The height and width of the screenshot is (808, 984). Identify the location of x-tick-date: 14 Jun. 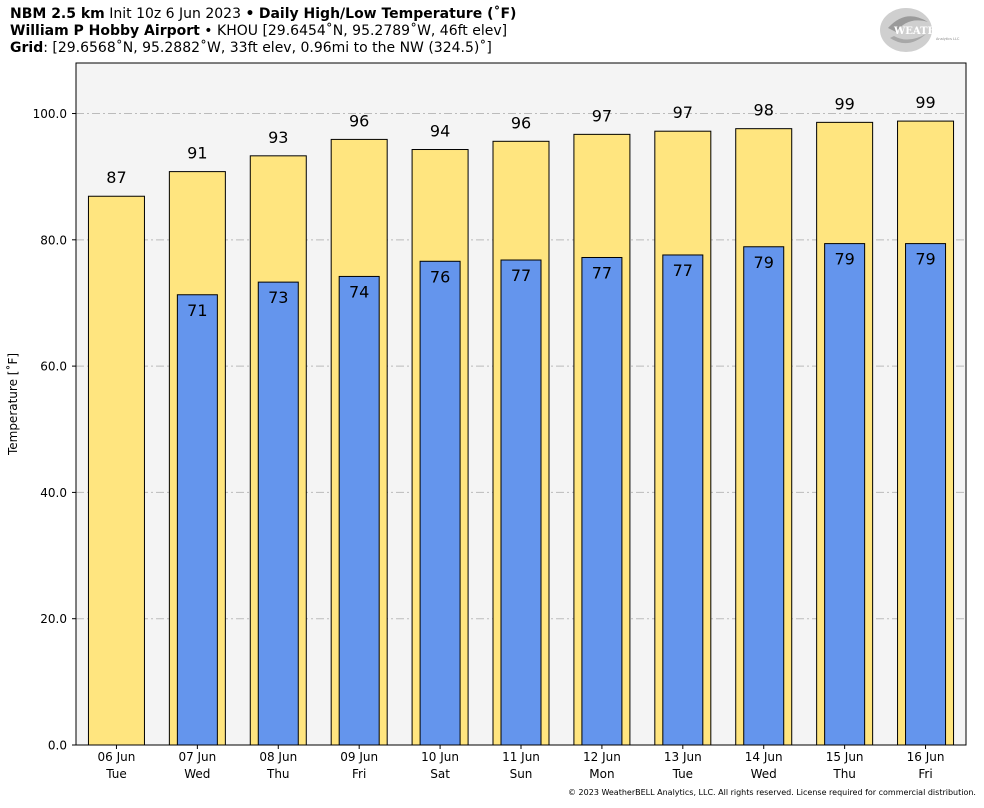
(764, 757).